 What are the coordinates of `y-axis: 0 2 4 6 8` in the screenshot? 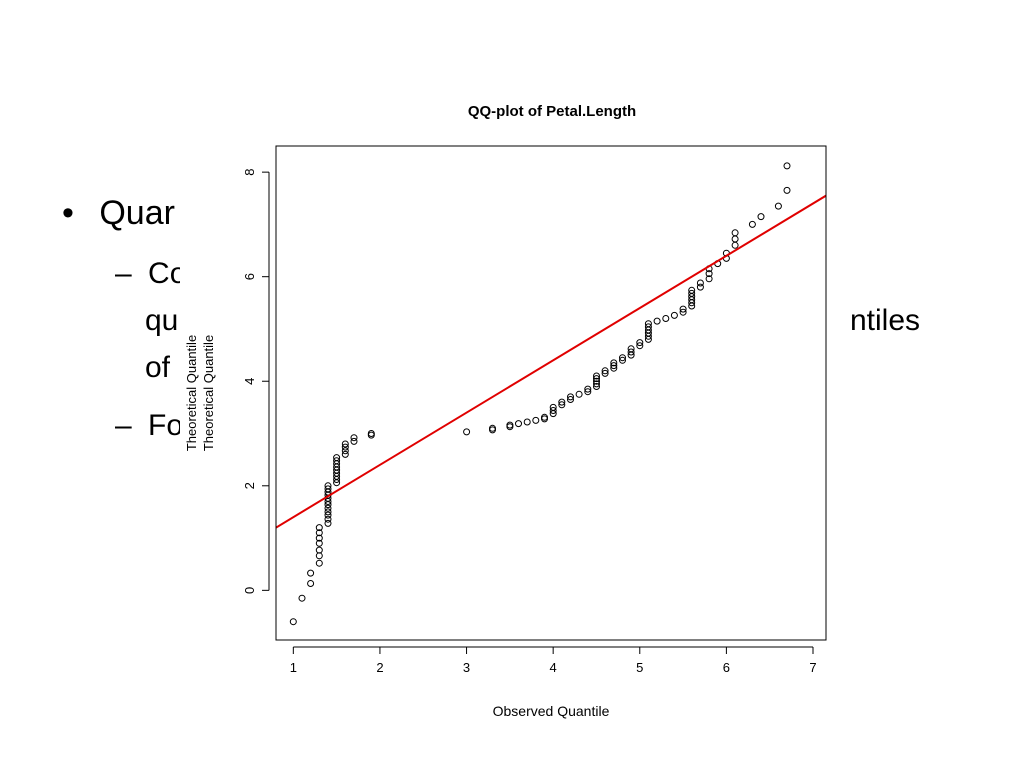 It's located at (256, 381).